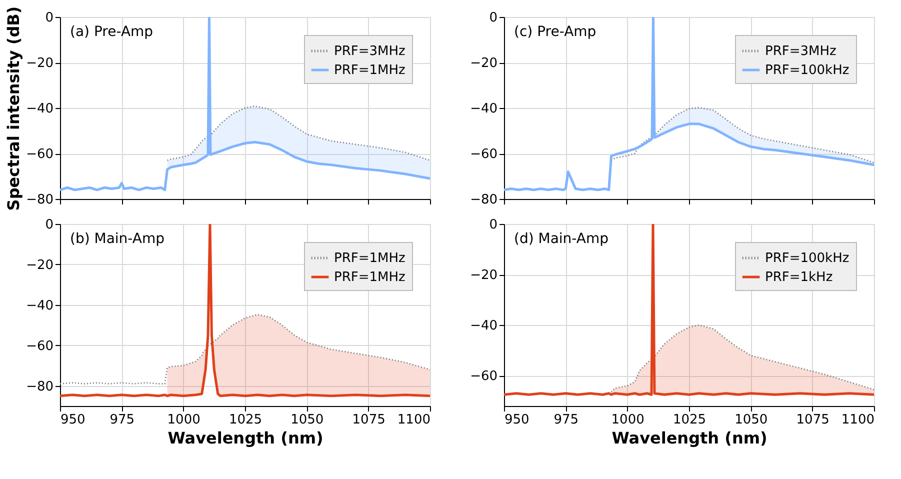 The height and width of the screenshot is (479, 901). Describe the element at coordinates (117, 239) in the screenshot. I see `text: (b) Main-Amp` at that location.